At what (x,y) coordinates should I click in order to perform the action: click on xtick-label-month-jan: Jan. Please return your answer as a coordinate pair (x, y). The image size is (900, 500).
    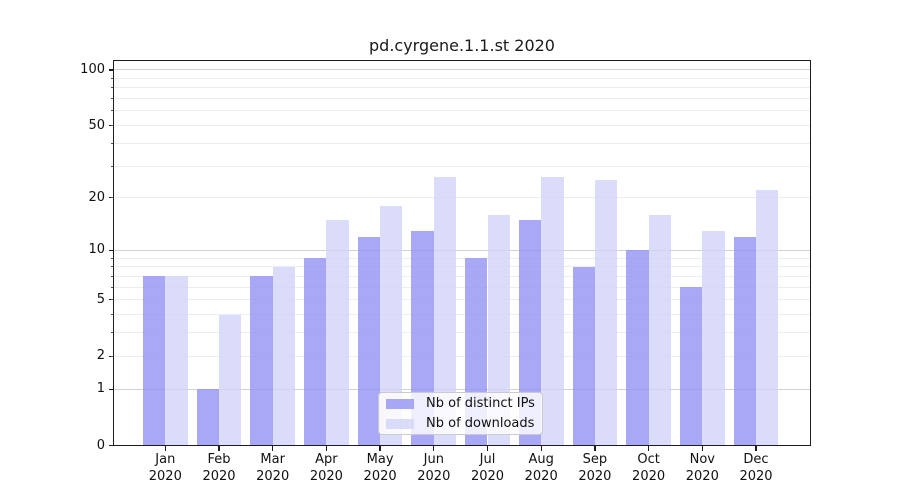
    Looking at the image, I should click on (165, 459).